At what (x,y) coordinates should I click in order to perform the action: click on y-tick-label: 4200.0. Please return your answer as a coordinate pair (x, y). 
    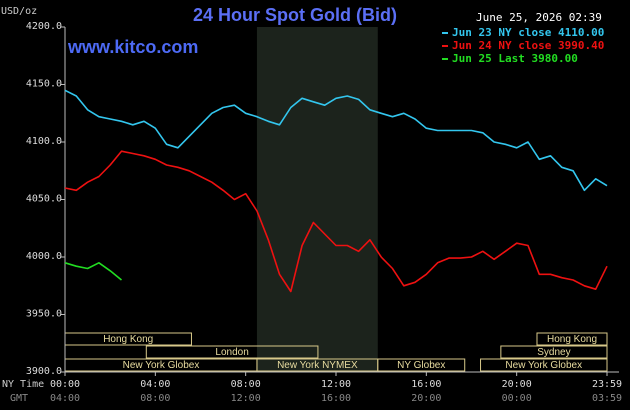
    Looking at the image, I should click on (44, 26).